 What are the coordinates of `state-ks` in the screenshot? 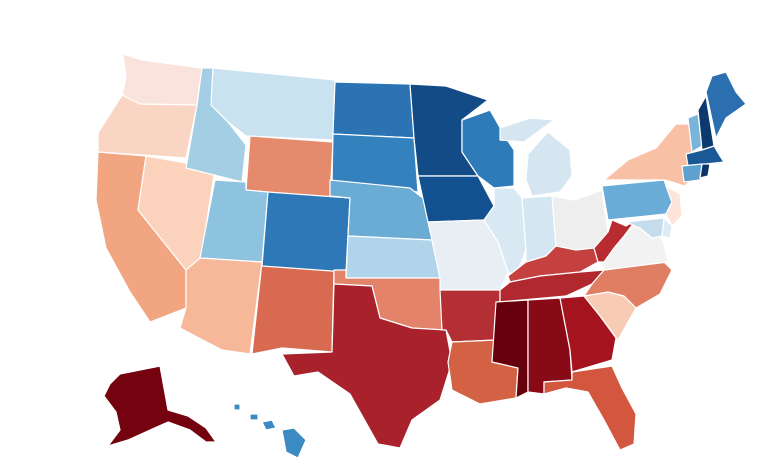 It's located at (393, 257).